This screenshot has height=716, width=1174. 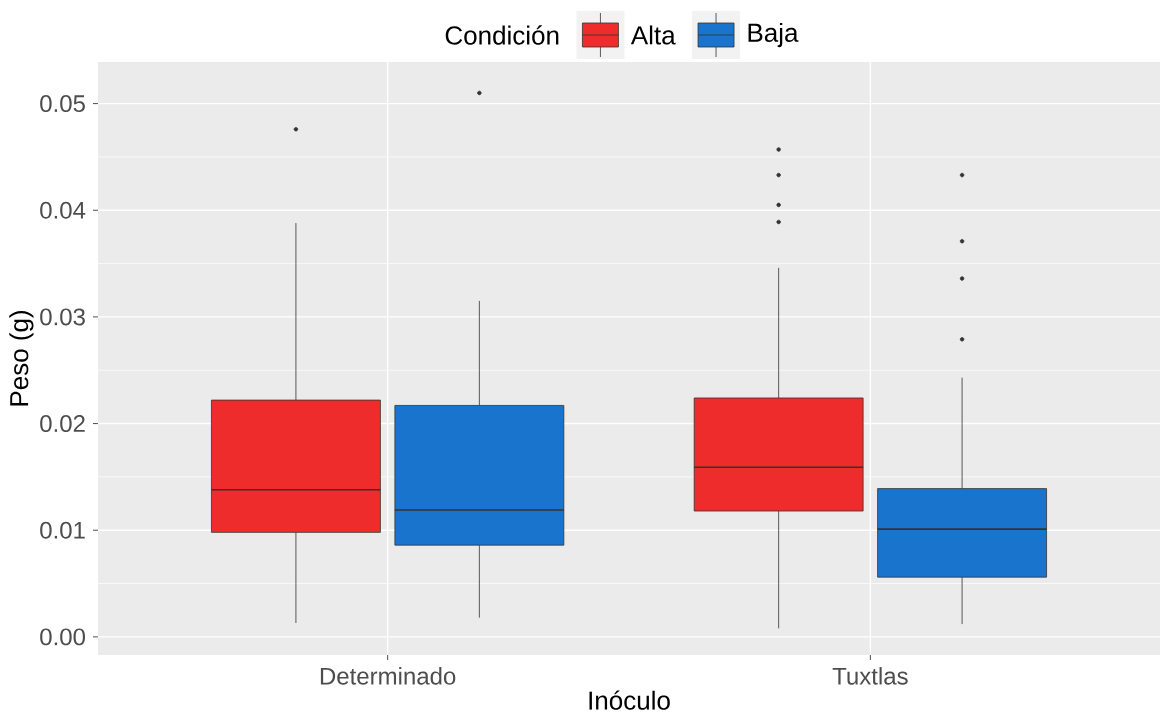 I want to click on y-axis-title: Peso (g), so click(x=21, y=358).